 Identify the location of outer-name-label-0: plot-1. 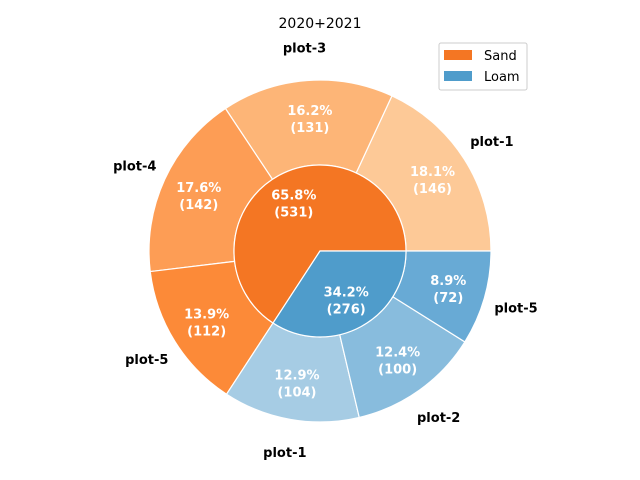
(491, 142).